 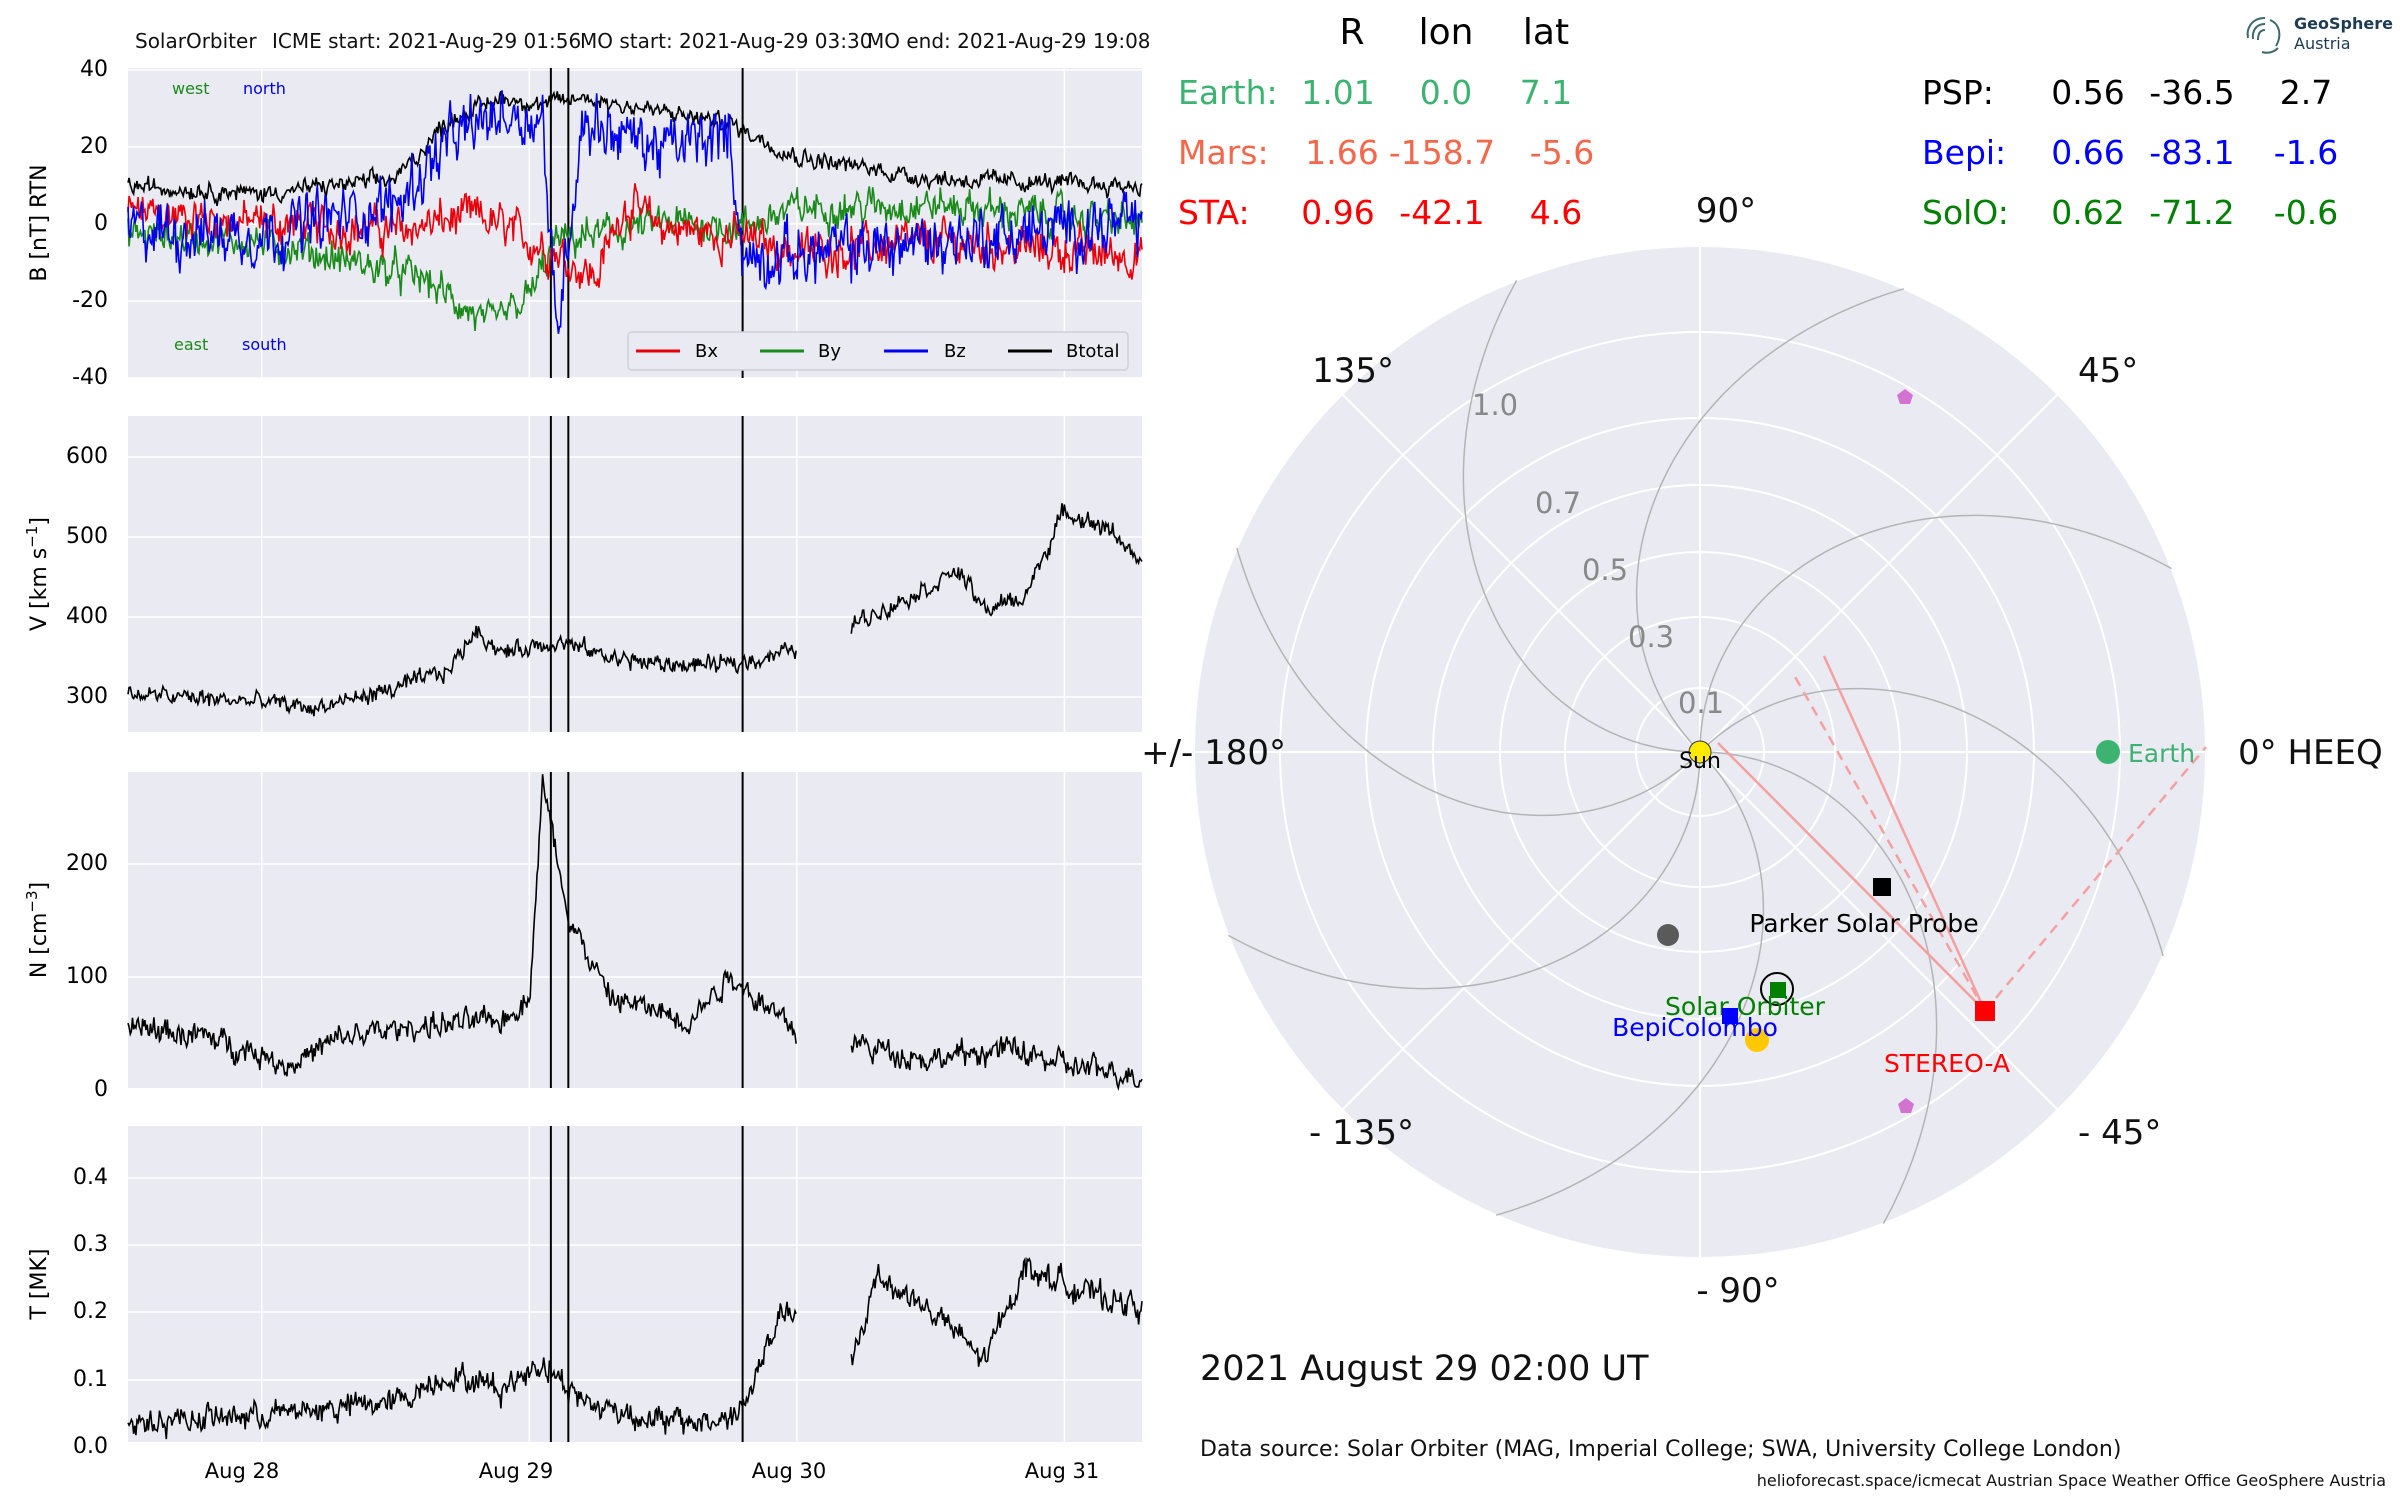 I want to click on row-lon: 0.0, so click(x=1446, y=92).